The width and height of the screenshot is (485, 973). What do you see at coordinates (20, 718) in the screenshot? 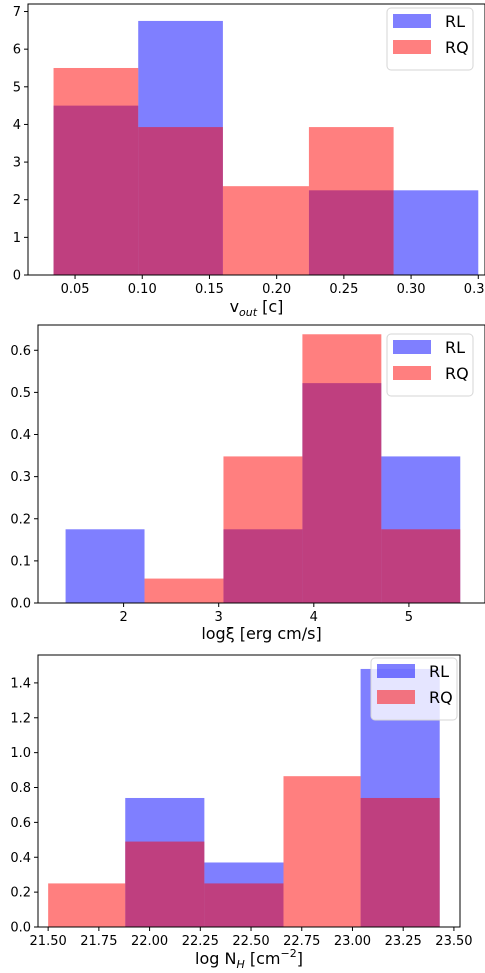
I see `y-tick-label: 1.2` at bounding box center [20, 718].